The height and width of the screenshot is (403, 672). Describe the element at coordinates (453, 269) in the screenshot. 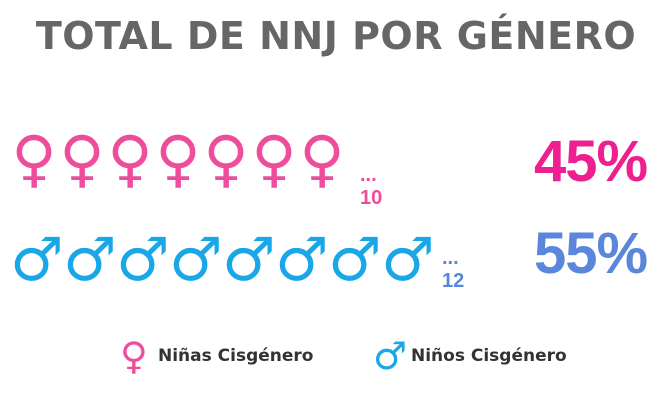

I see `male-count-label: ... 12` at that location.